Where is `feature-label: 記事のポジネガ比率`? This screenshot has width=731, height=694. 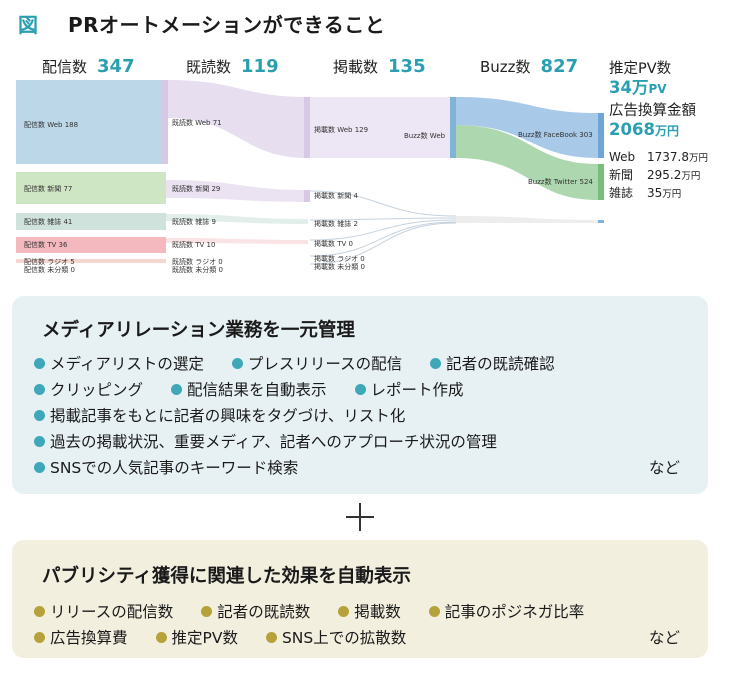 feature-label: 記事のポジネガ比率 is located at coordinates (514, 612).